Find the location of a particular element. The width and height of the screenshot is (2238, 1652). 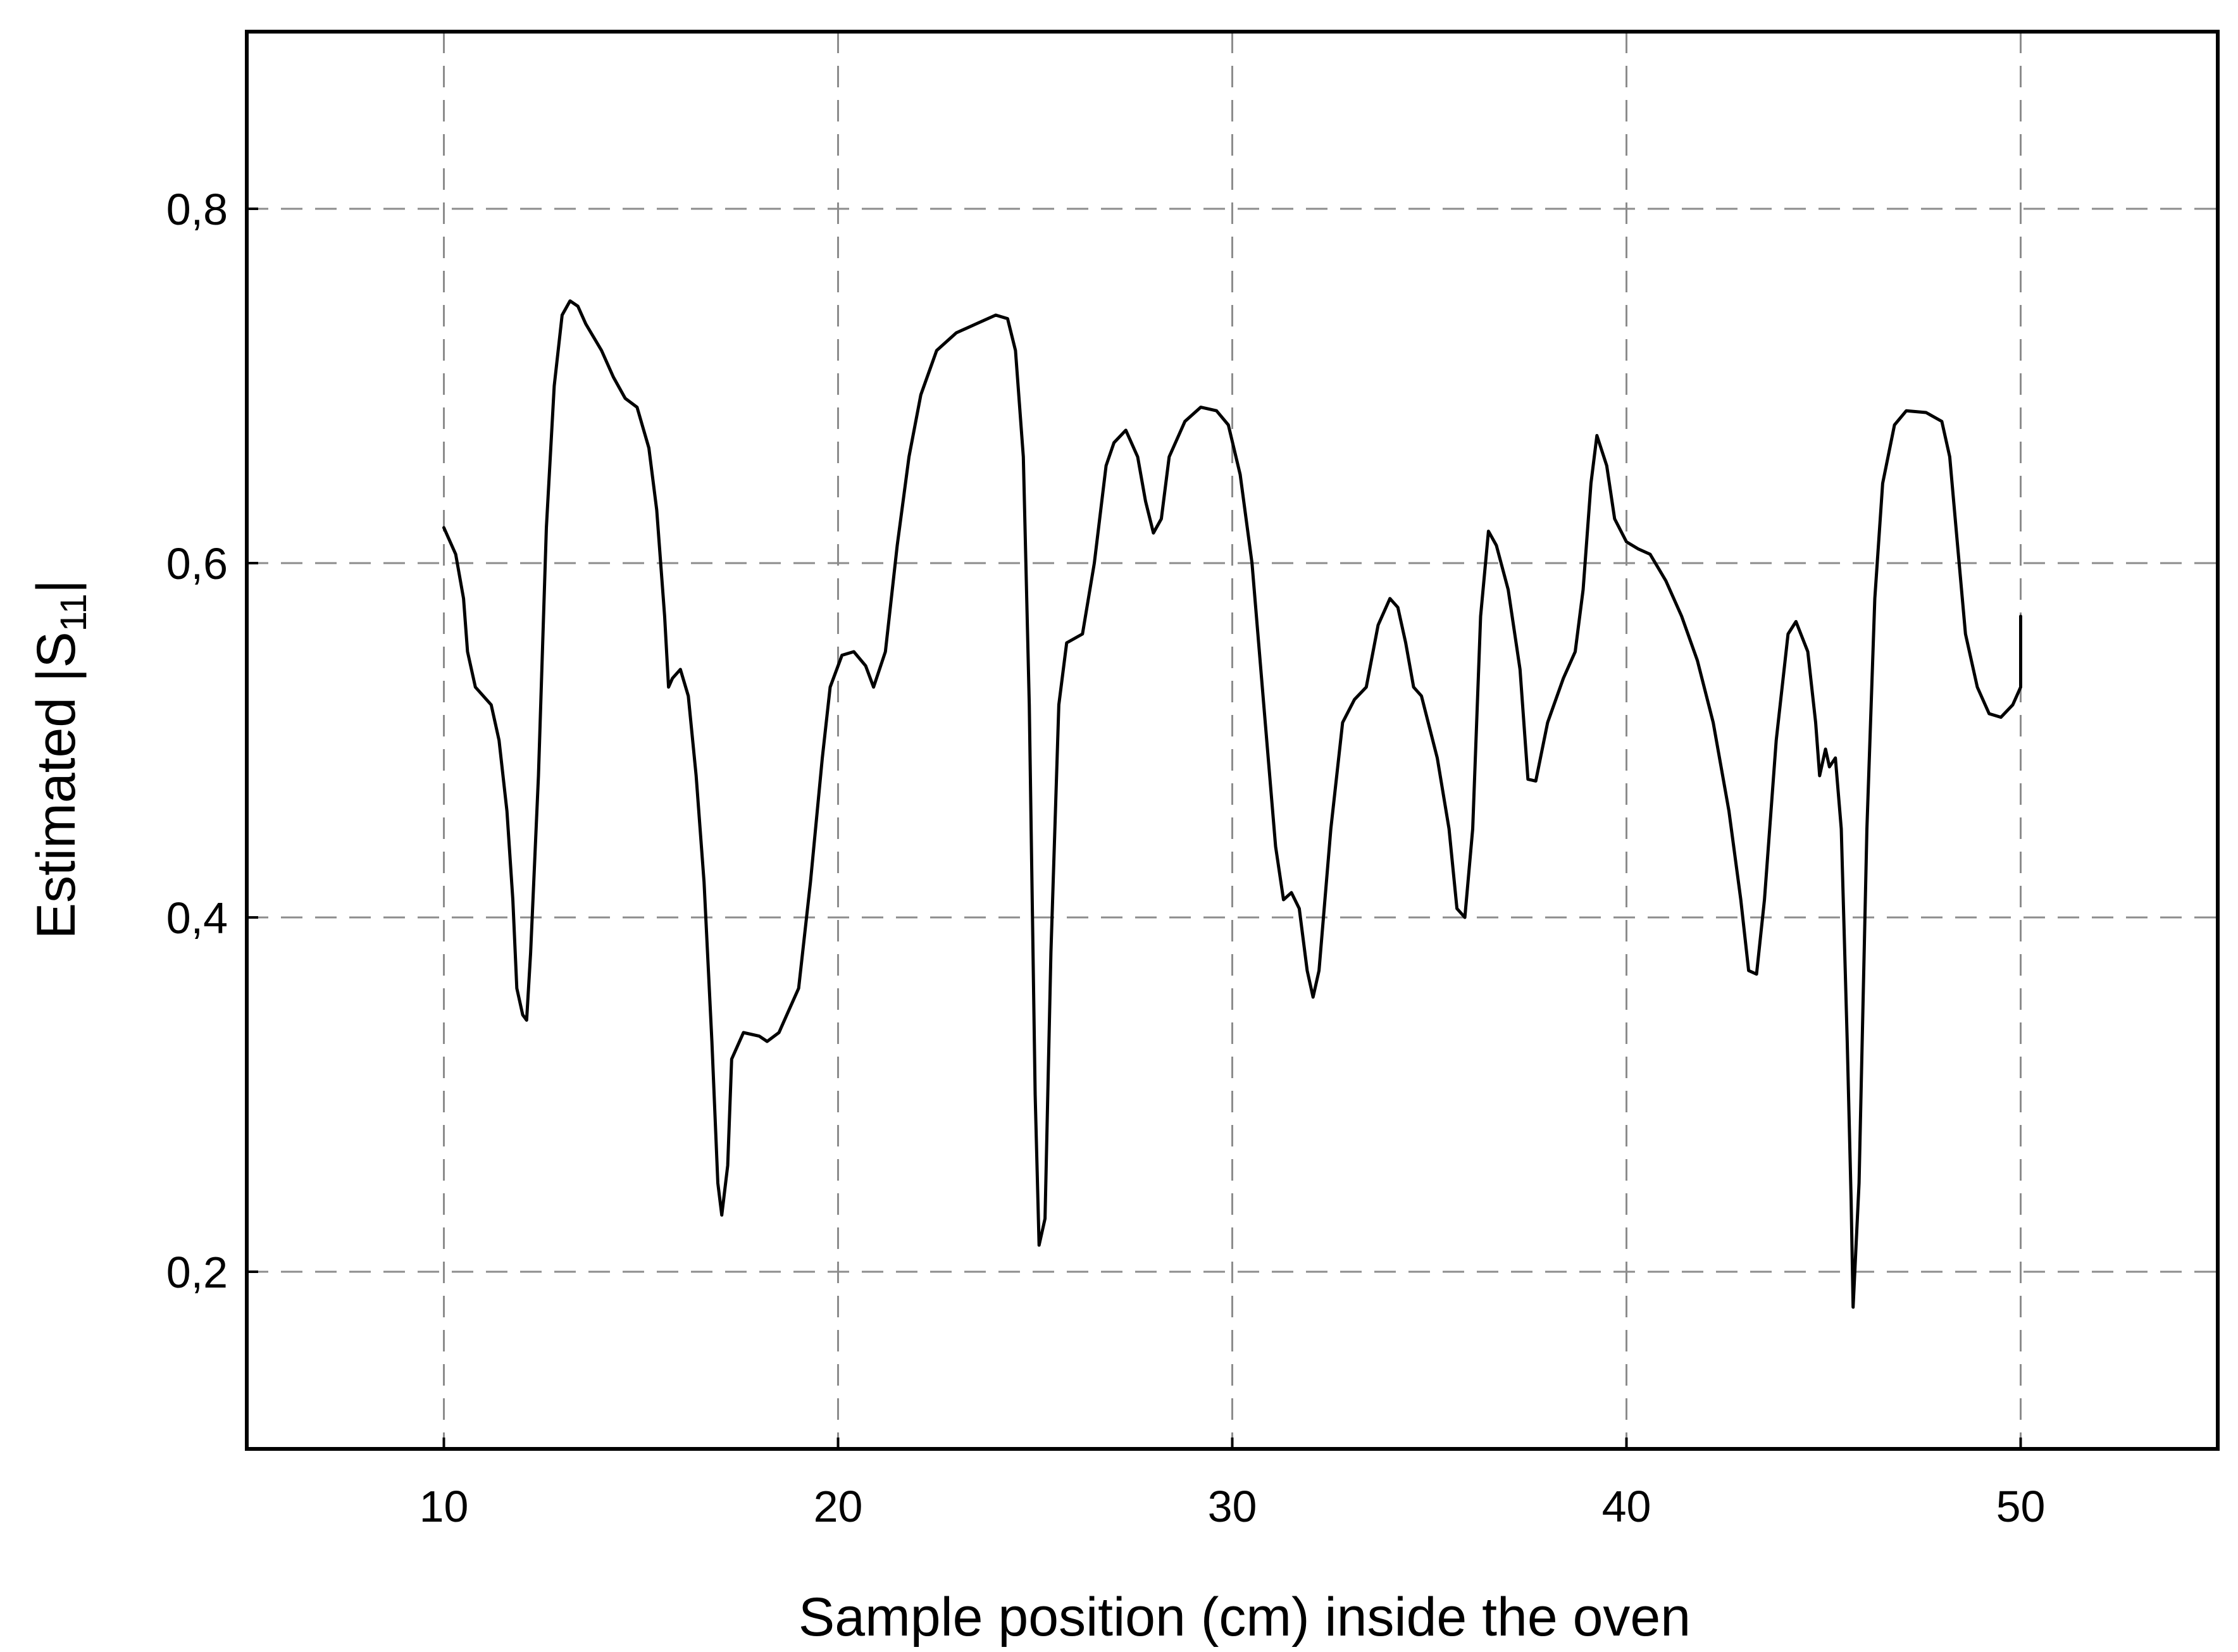

y-axis-title-subscript: 11 is located at coordinates (73, 612).